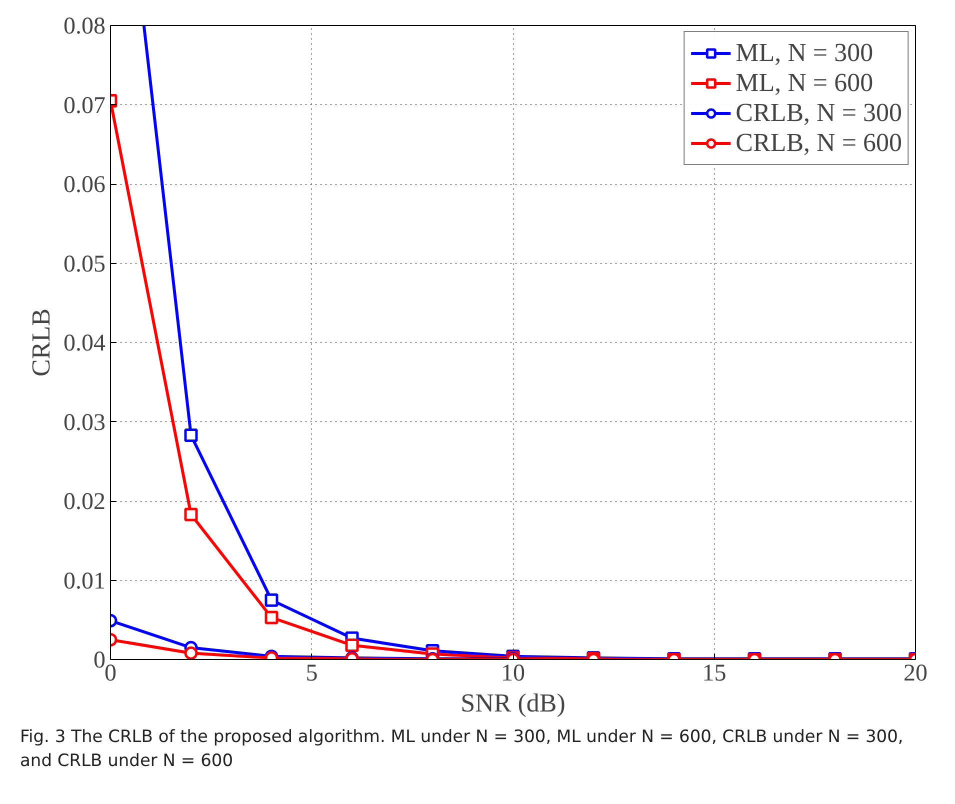 The image size is (955, 804). I want to click on y-tick-label: 0.03, so click(85, 423).